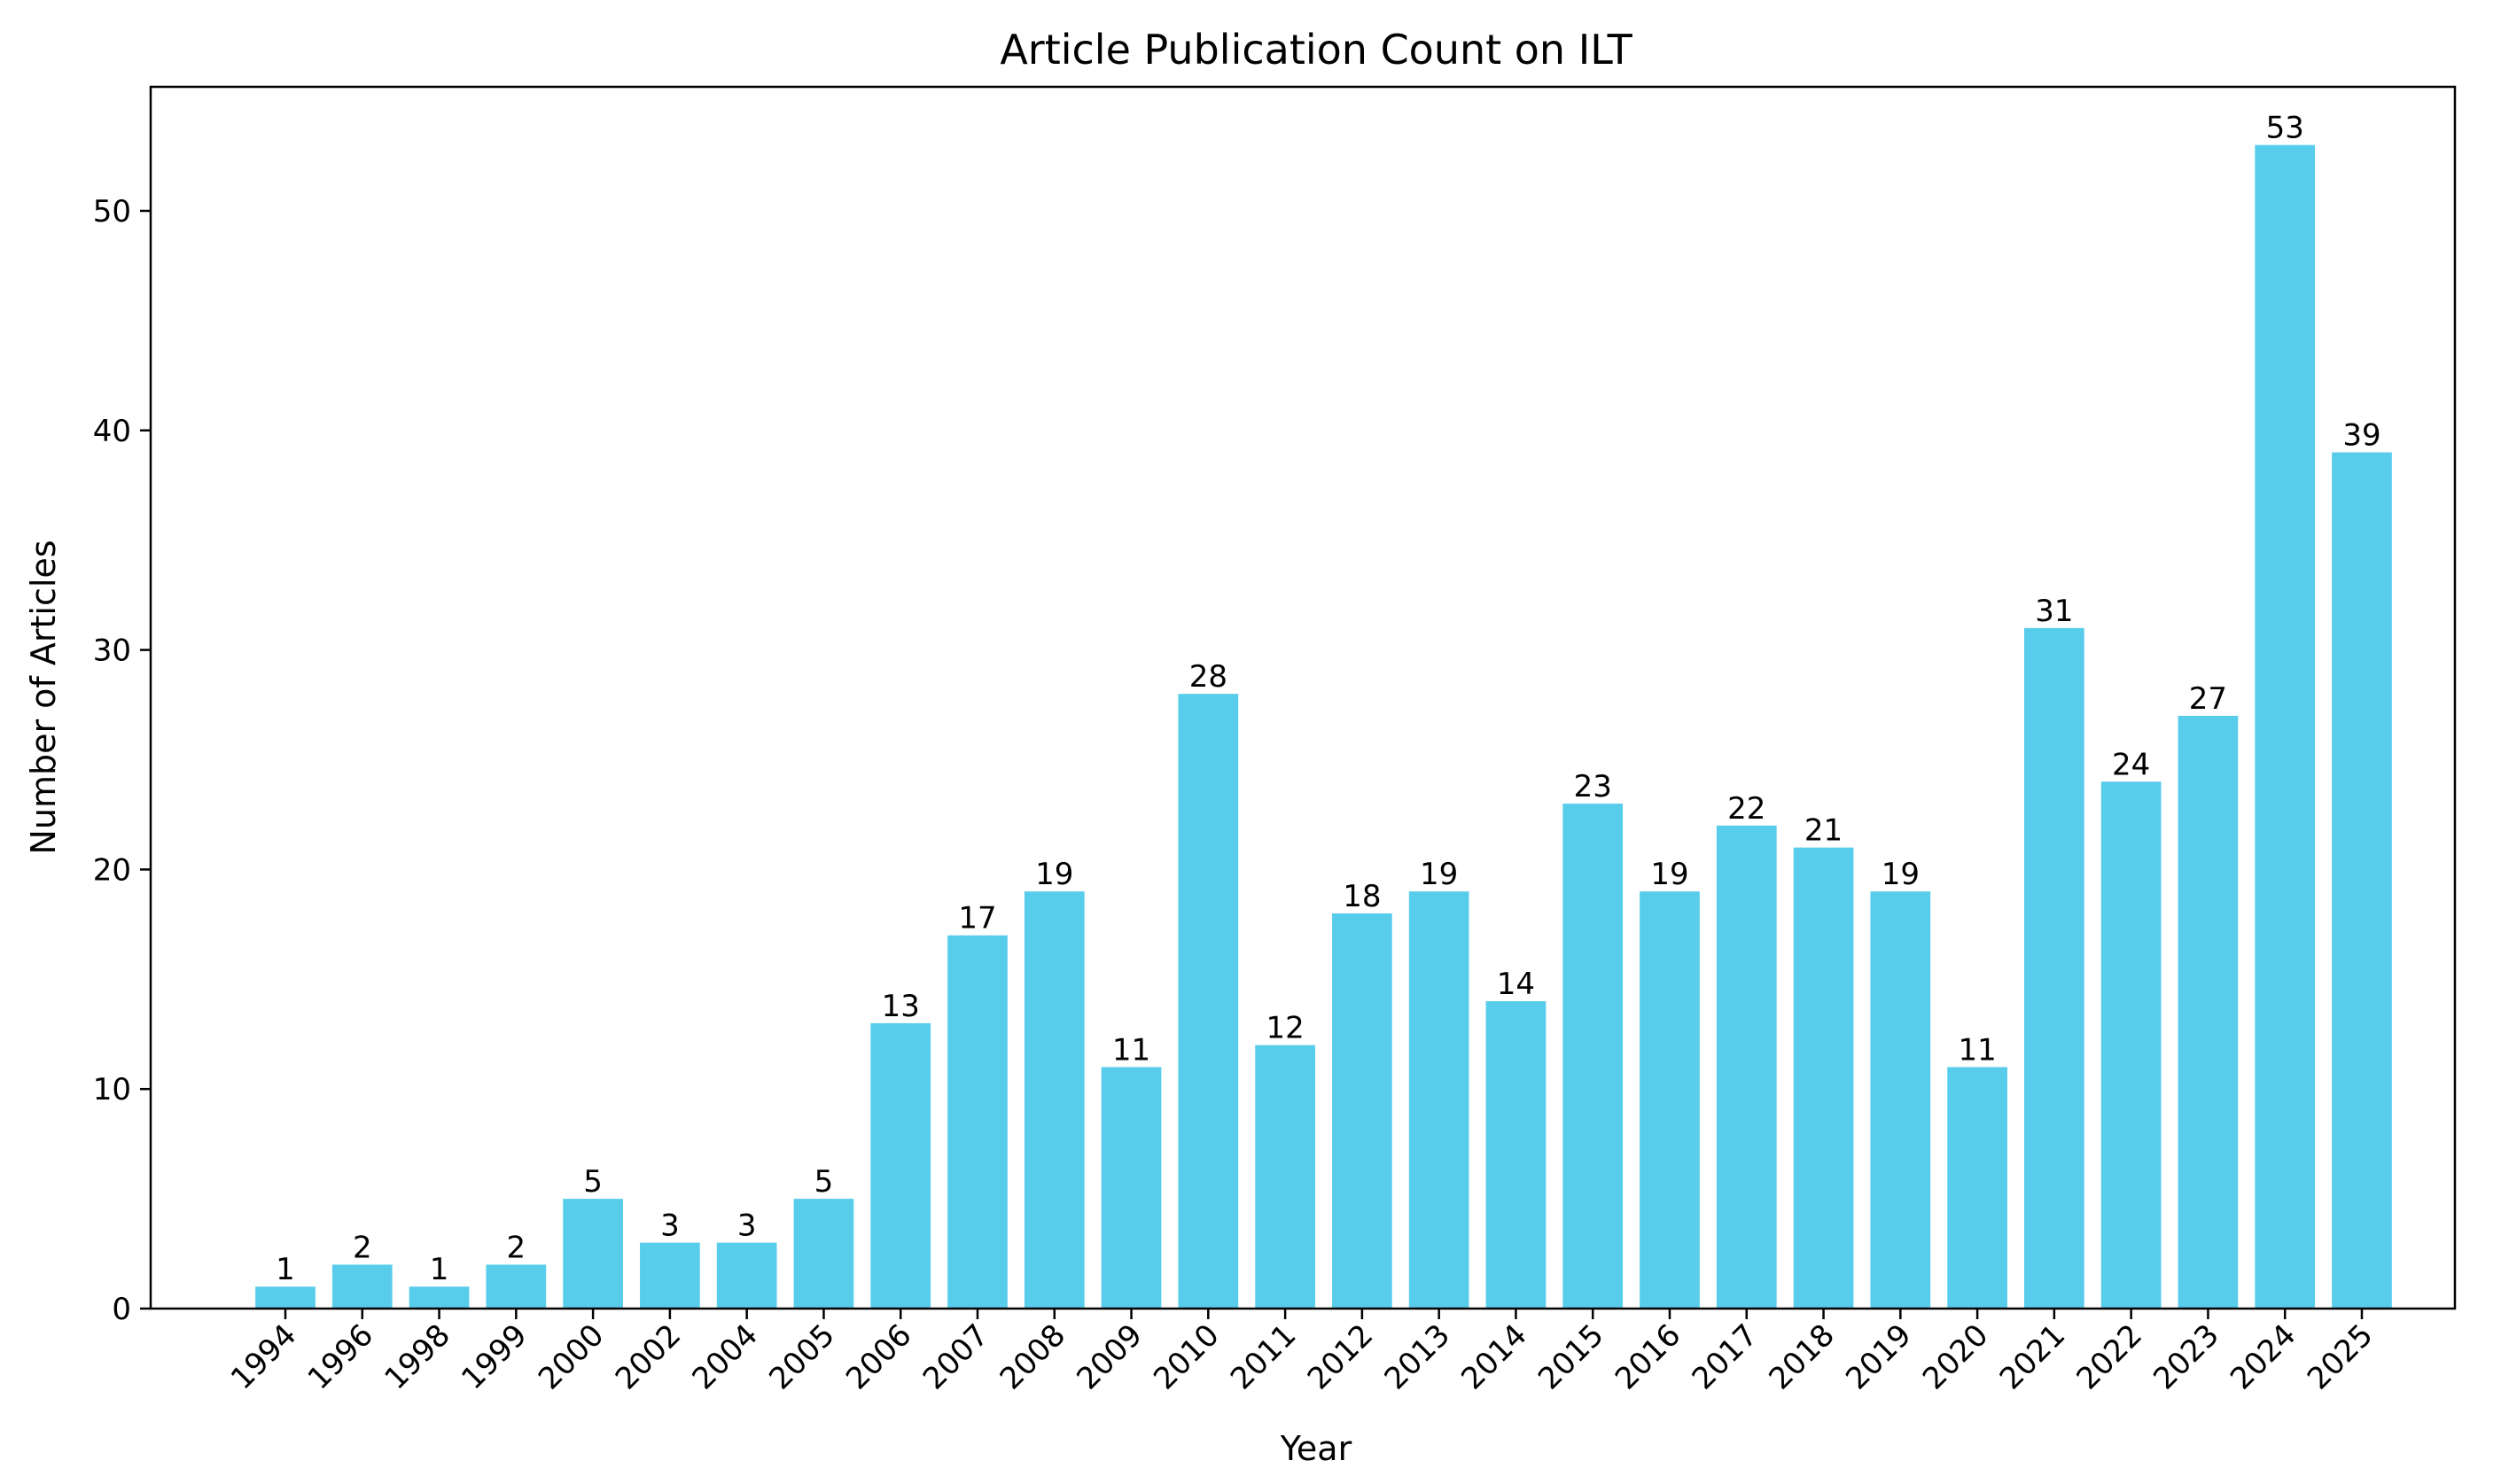 The width and height of the screenshot is (2501, 1484). Describe the element at coordinates (1316, 50) in the screenshot. I see `chart-title: Article Publication Count on ILT` at that location.